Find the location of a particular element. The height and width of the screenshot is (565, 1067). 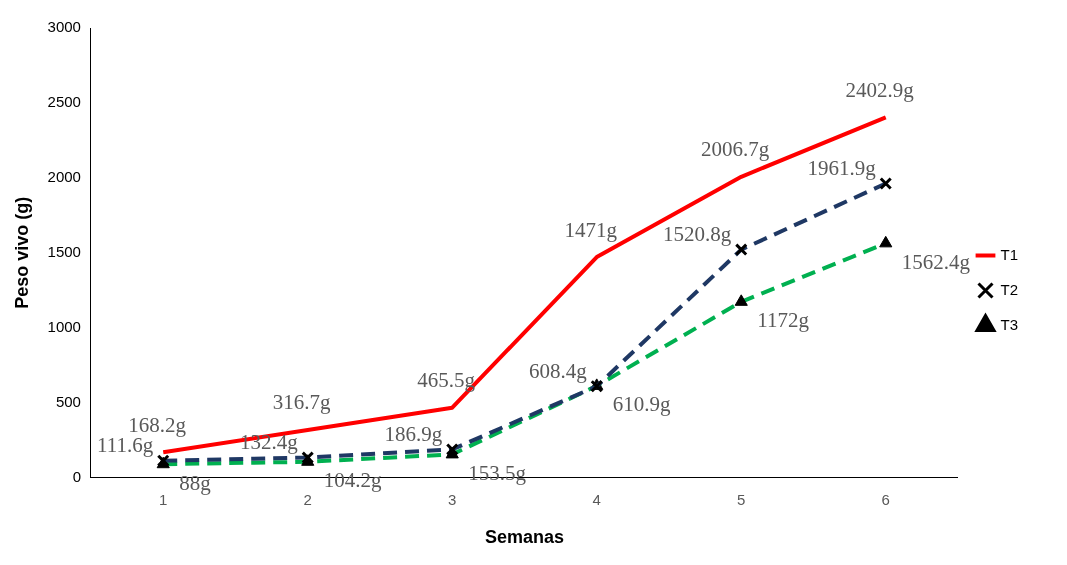

data-label: 2402.9g is located at coordinates (880, 89).